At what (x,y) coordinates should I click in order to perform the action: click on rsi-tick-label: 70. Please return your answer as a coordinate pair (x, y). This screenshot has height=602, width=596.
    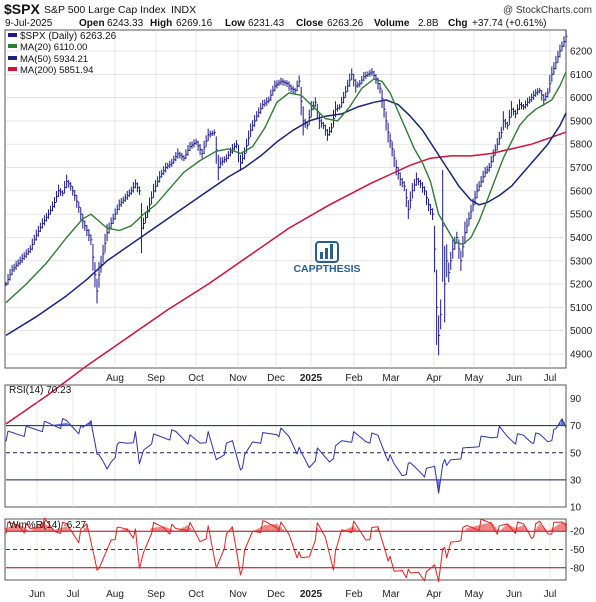
    Looking at the image, I should click on (576, 426).